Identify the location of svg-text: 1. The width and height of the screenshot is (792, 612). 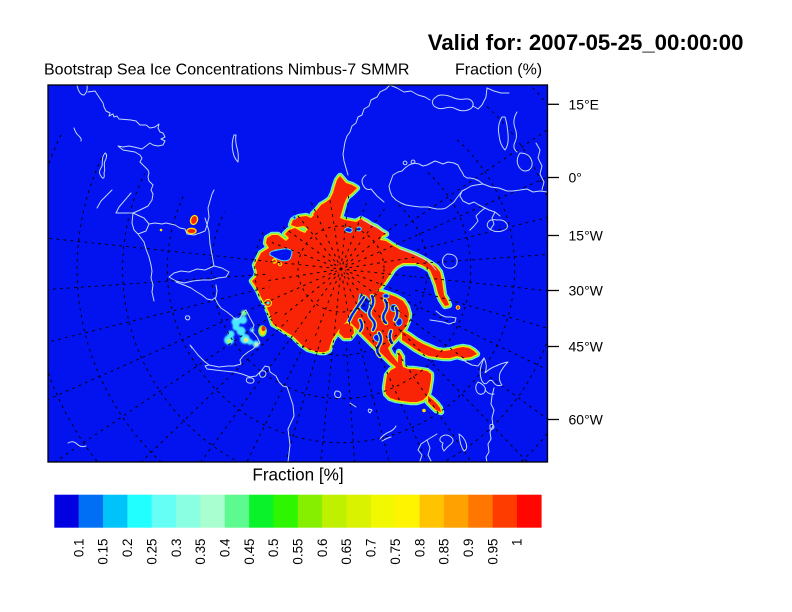
(517, 542).